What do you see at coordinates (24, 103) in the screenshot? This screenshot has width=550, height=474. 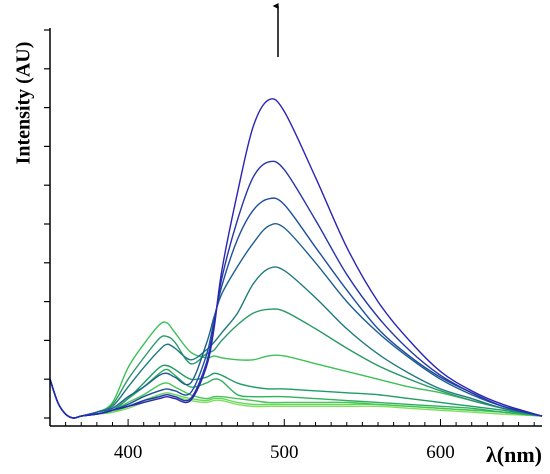 I see `y-axis-label: Intensity (AU)` at bounding box center [24, 103].